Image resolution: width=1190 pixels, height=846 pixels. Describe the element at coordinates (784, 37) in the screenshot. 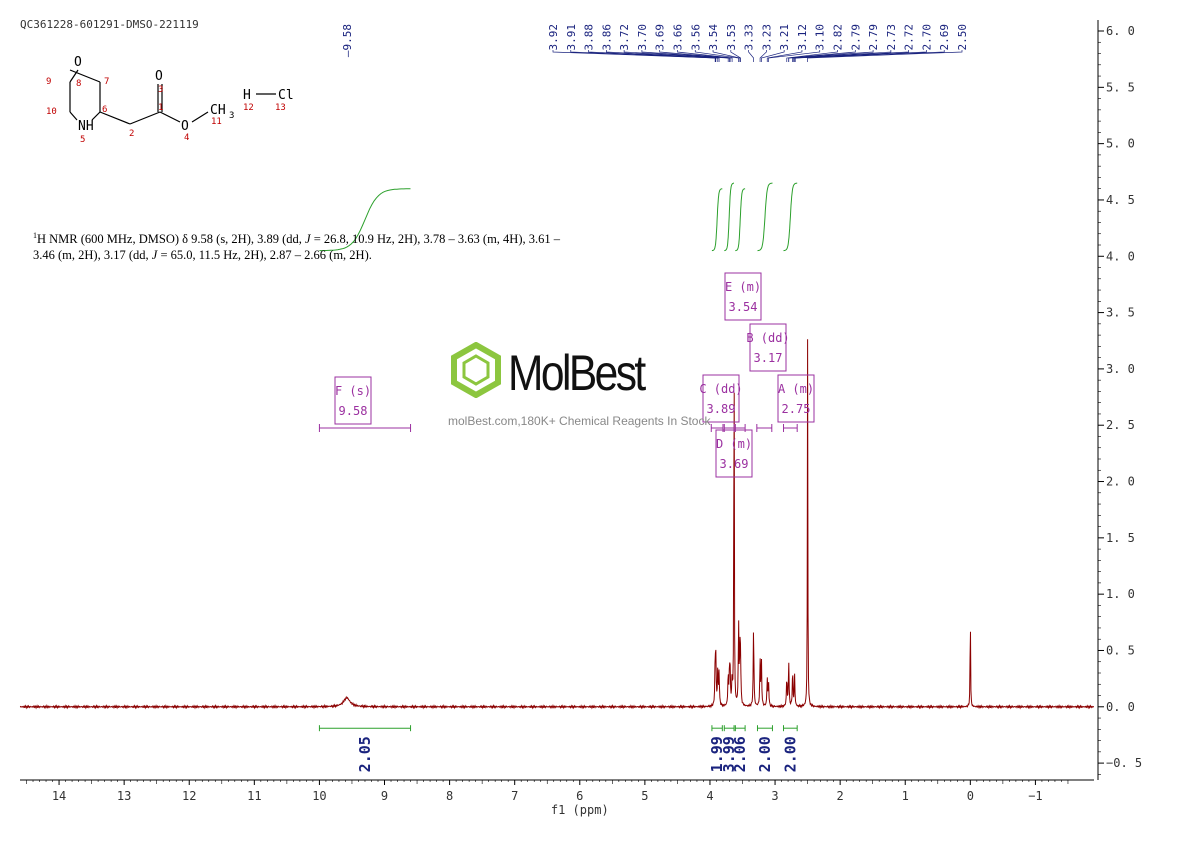

I see `peak-label: 3.21` at that location.